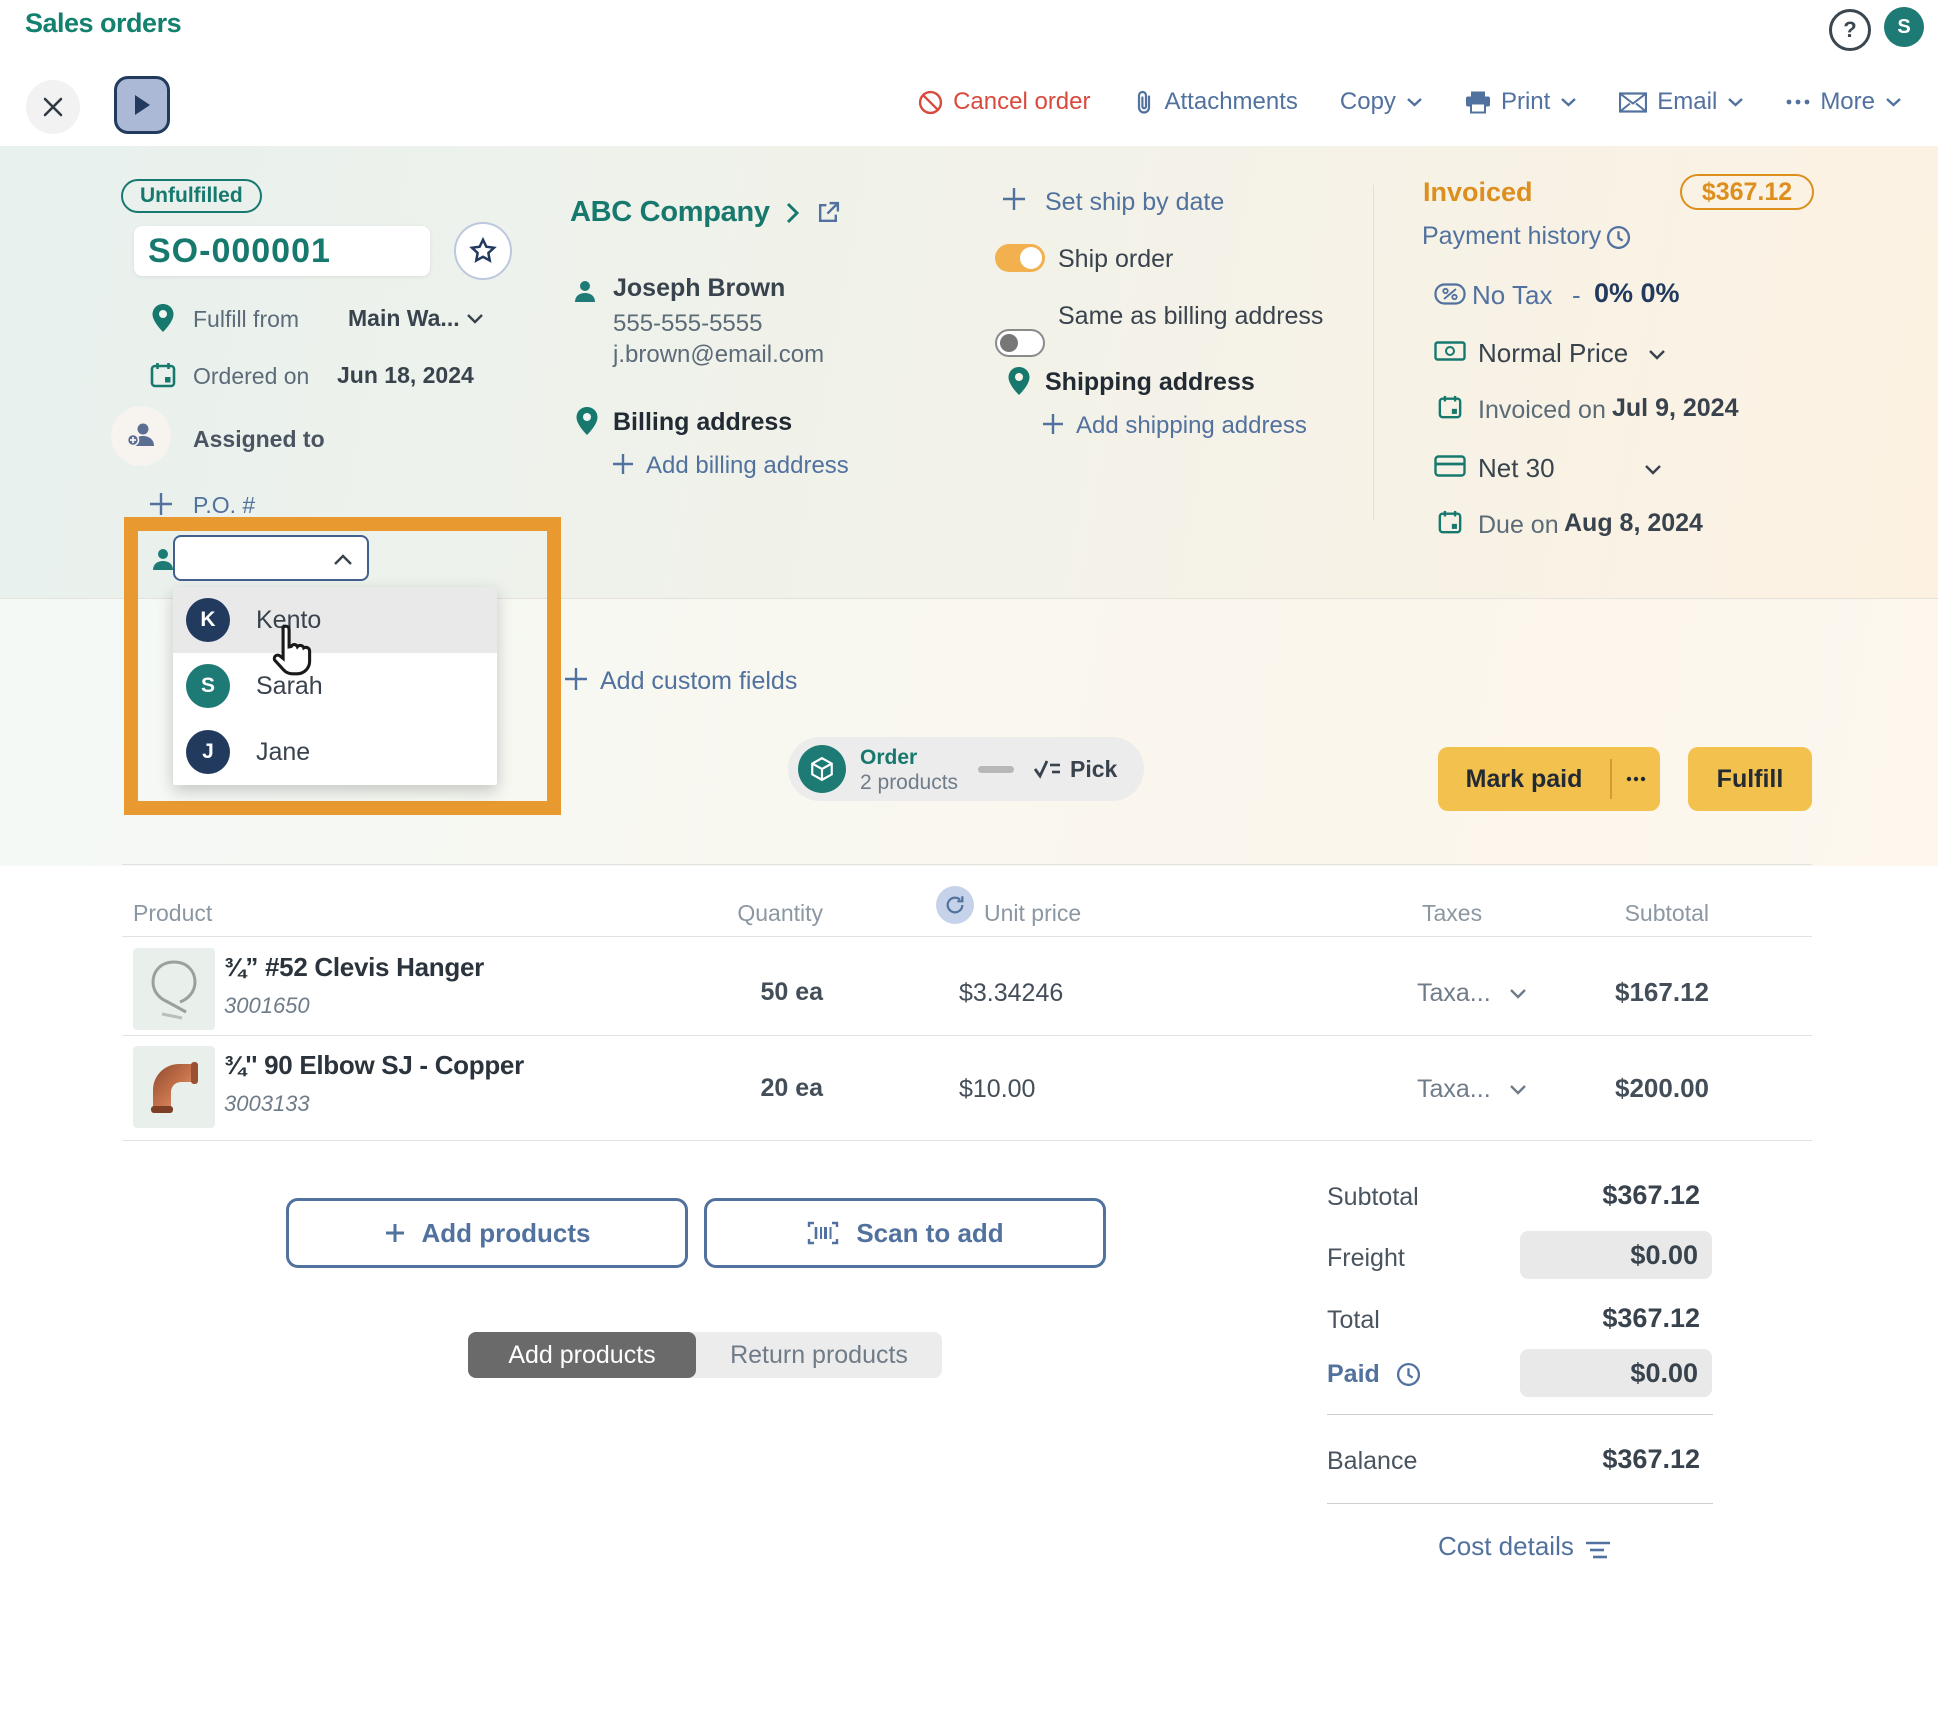 This screenshot has height=1714, width=1938. What do you see at coordinates (1353, 1374) in the screenshot?
I see `paid-label: Paid` at bounding box center [1353, 1374].